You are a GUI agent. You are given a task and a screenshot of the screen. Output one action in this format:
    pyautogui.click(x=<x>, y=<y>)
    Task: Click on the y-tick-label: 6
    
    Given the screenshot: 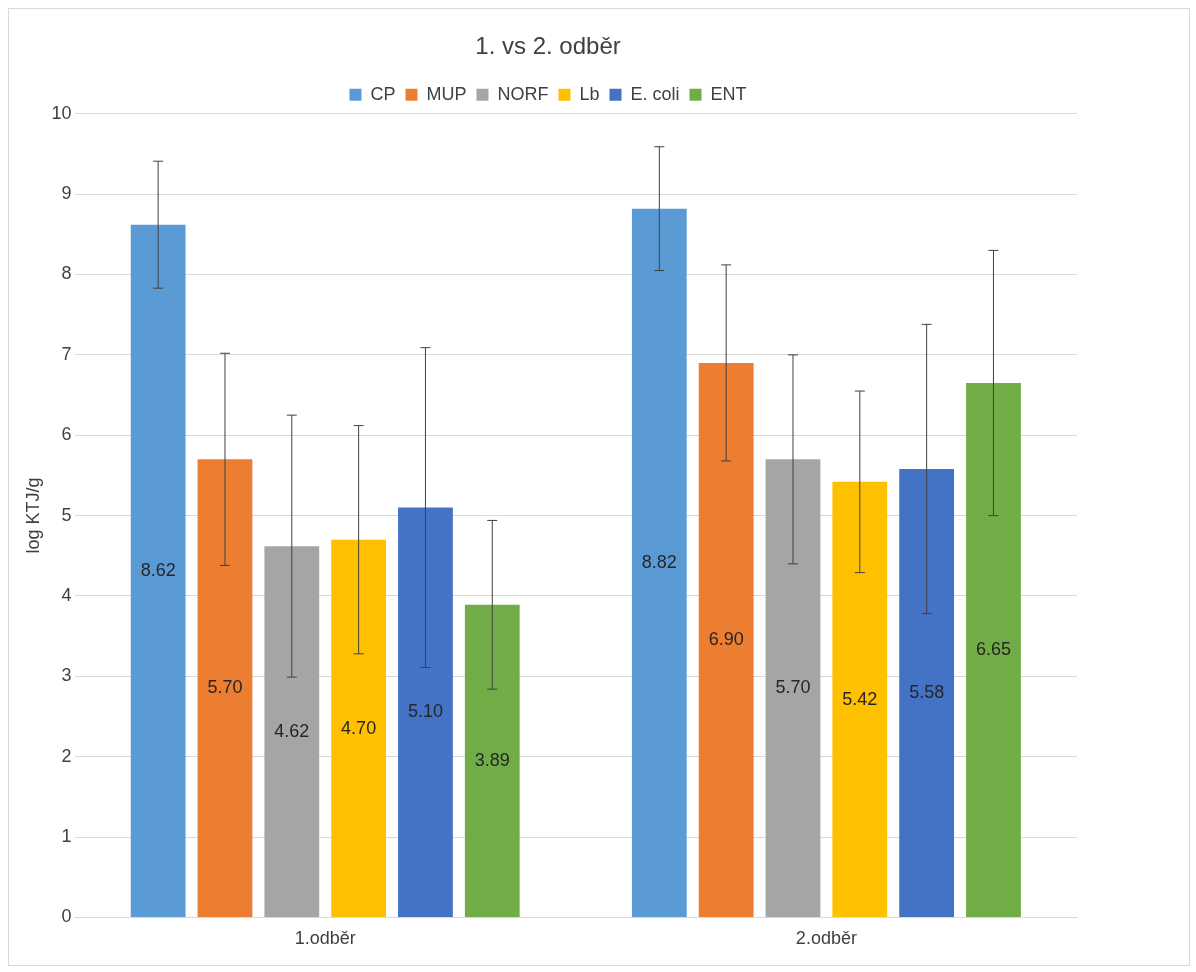 What is the action you would take?
    pyautogui.click(x=66, y=434)
    